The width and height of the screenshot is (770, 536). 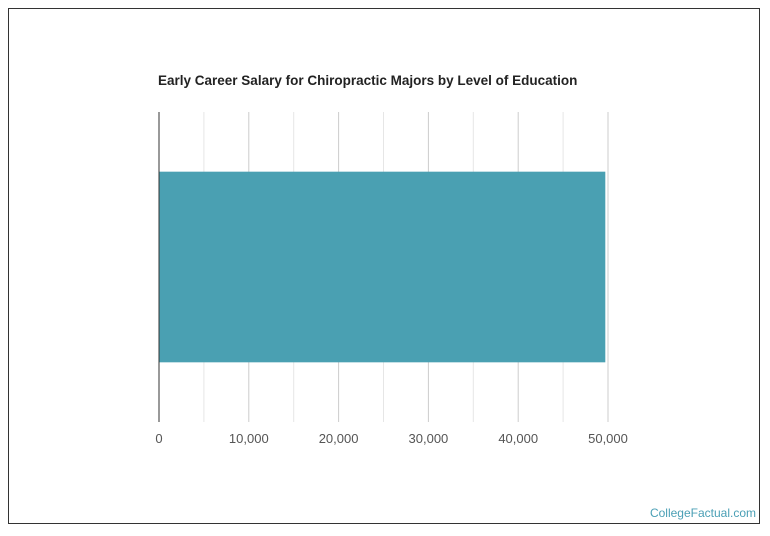 I want to click on x-tick-label: 10,000, so click(x=249, y=438).